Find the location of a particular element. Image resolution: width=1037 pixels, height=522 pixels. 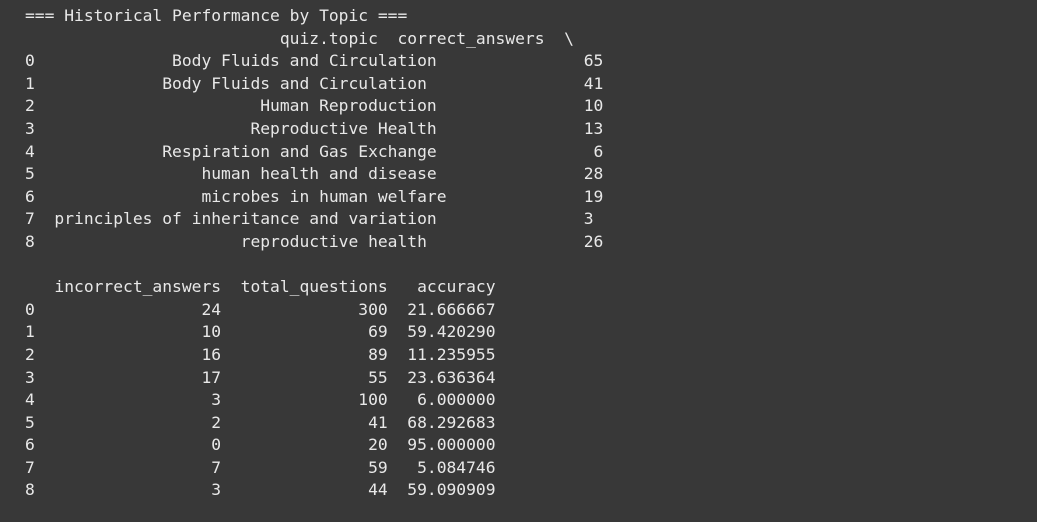

table2-row: 7 7 59 5.084746 is located at coordinates (260, 467).